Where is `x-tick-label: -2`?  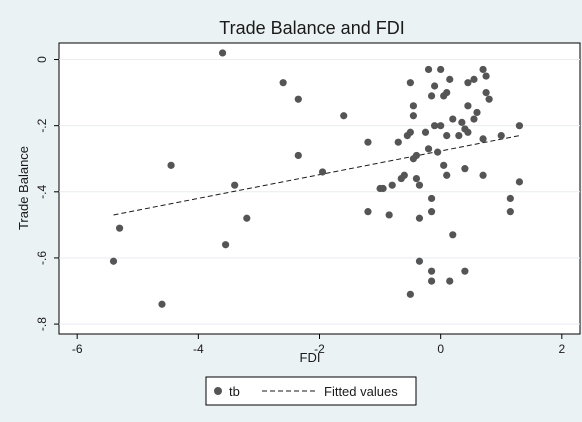
x-tick-label: -2 is located at coordinates (319, 349).